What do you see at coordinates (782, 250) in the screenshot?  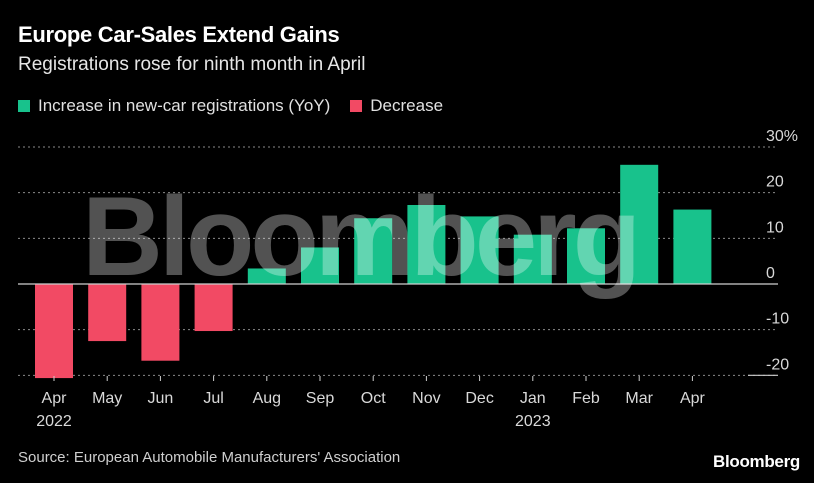 I see `y-axis: 30% 20 10 0 -10 -20` at bounding box center [782, 250].